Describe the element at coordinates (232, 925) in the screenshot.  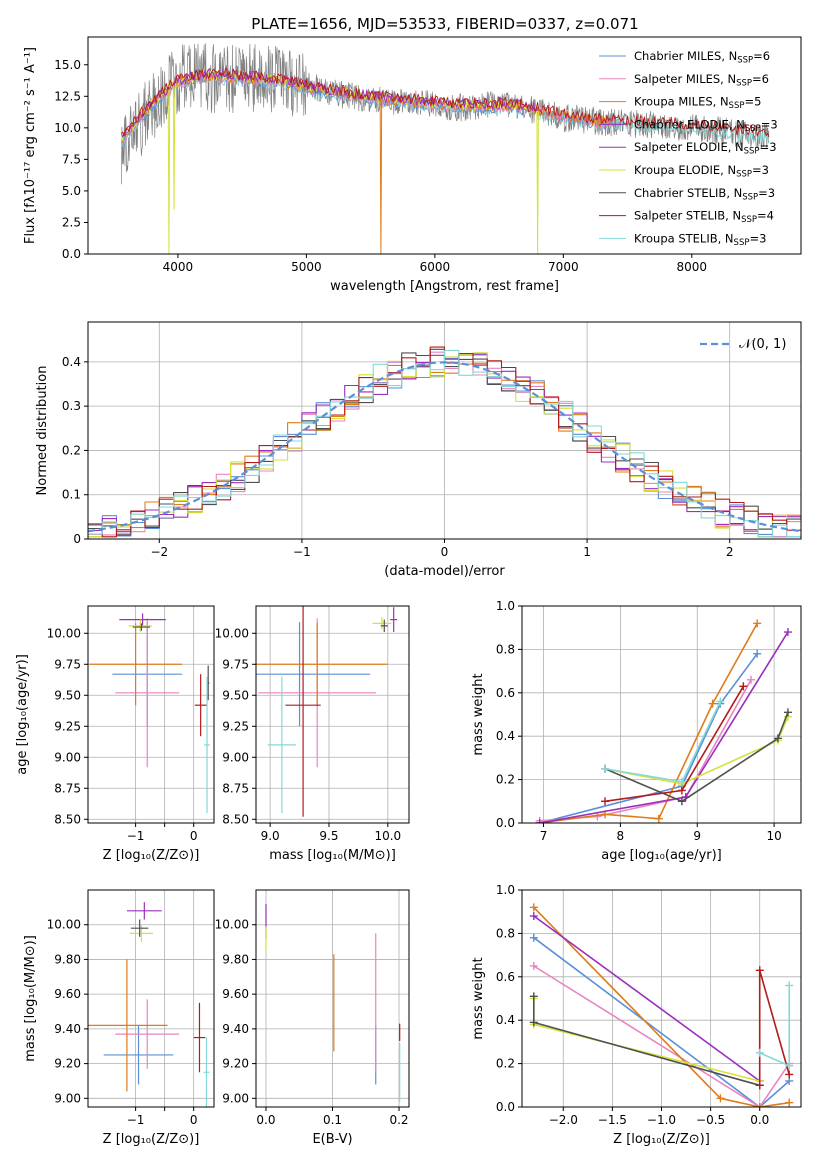
I see `y-tick-label: 10.00` at that location.